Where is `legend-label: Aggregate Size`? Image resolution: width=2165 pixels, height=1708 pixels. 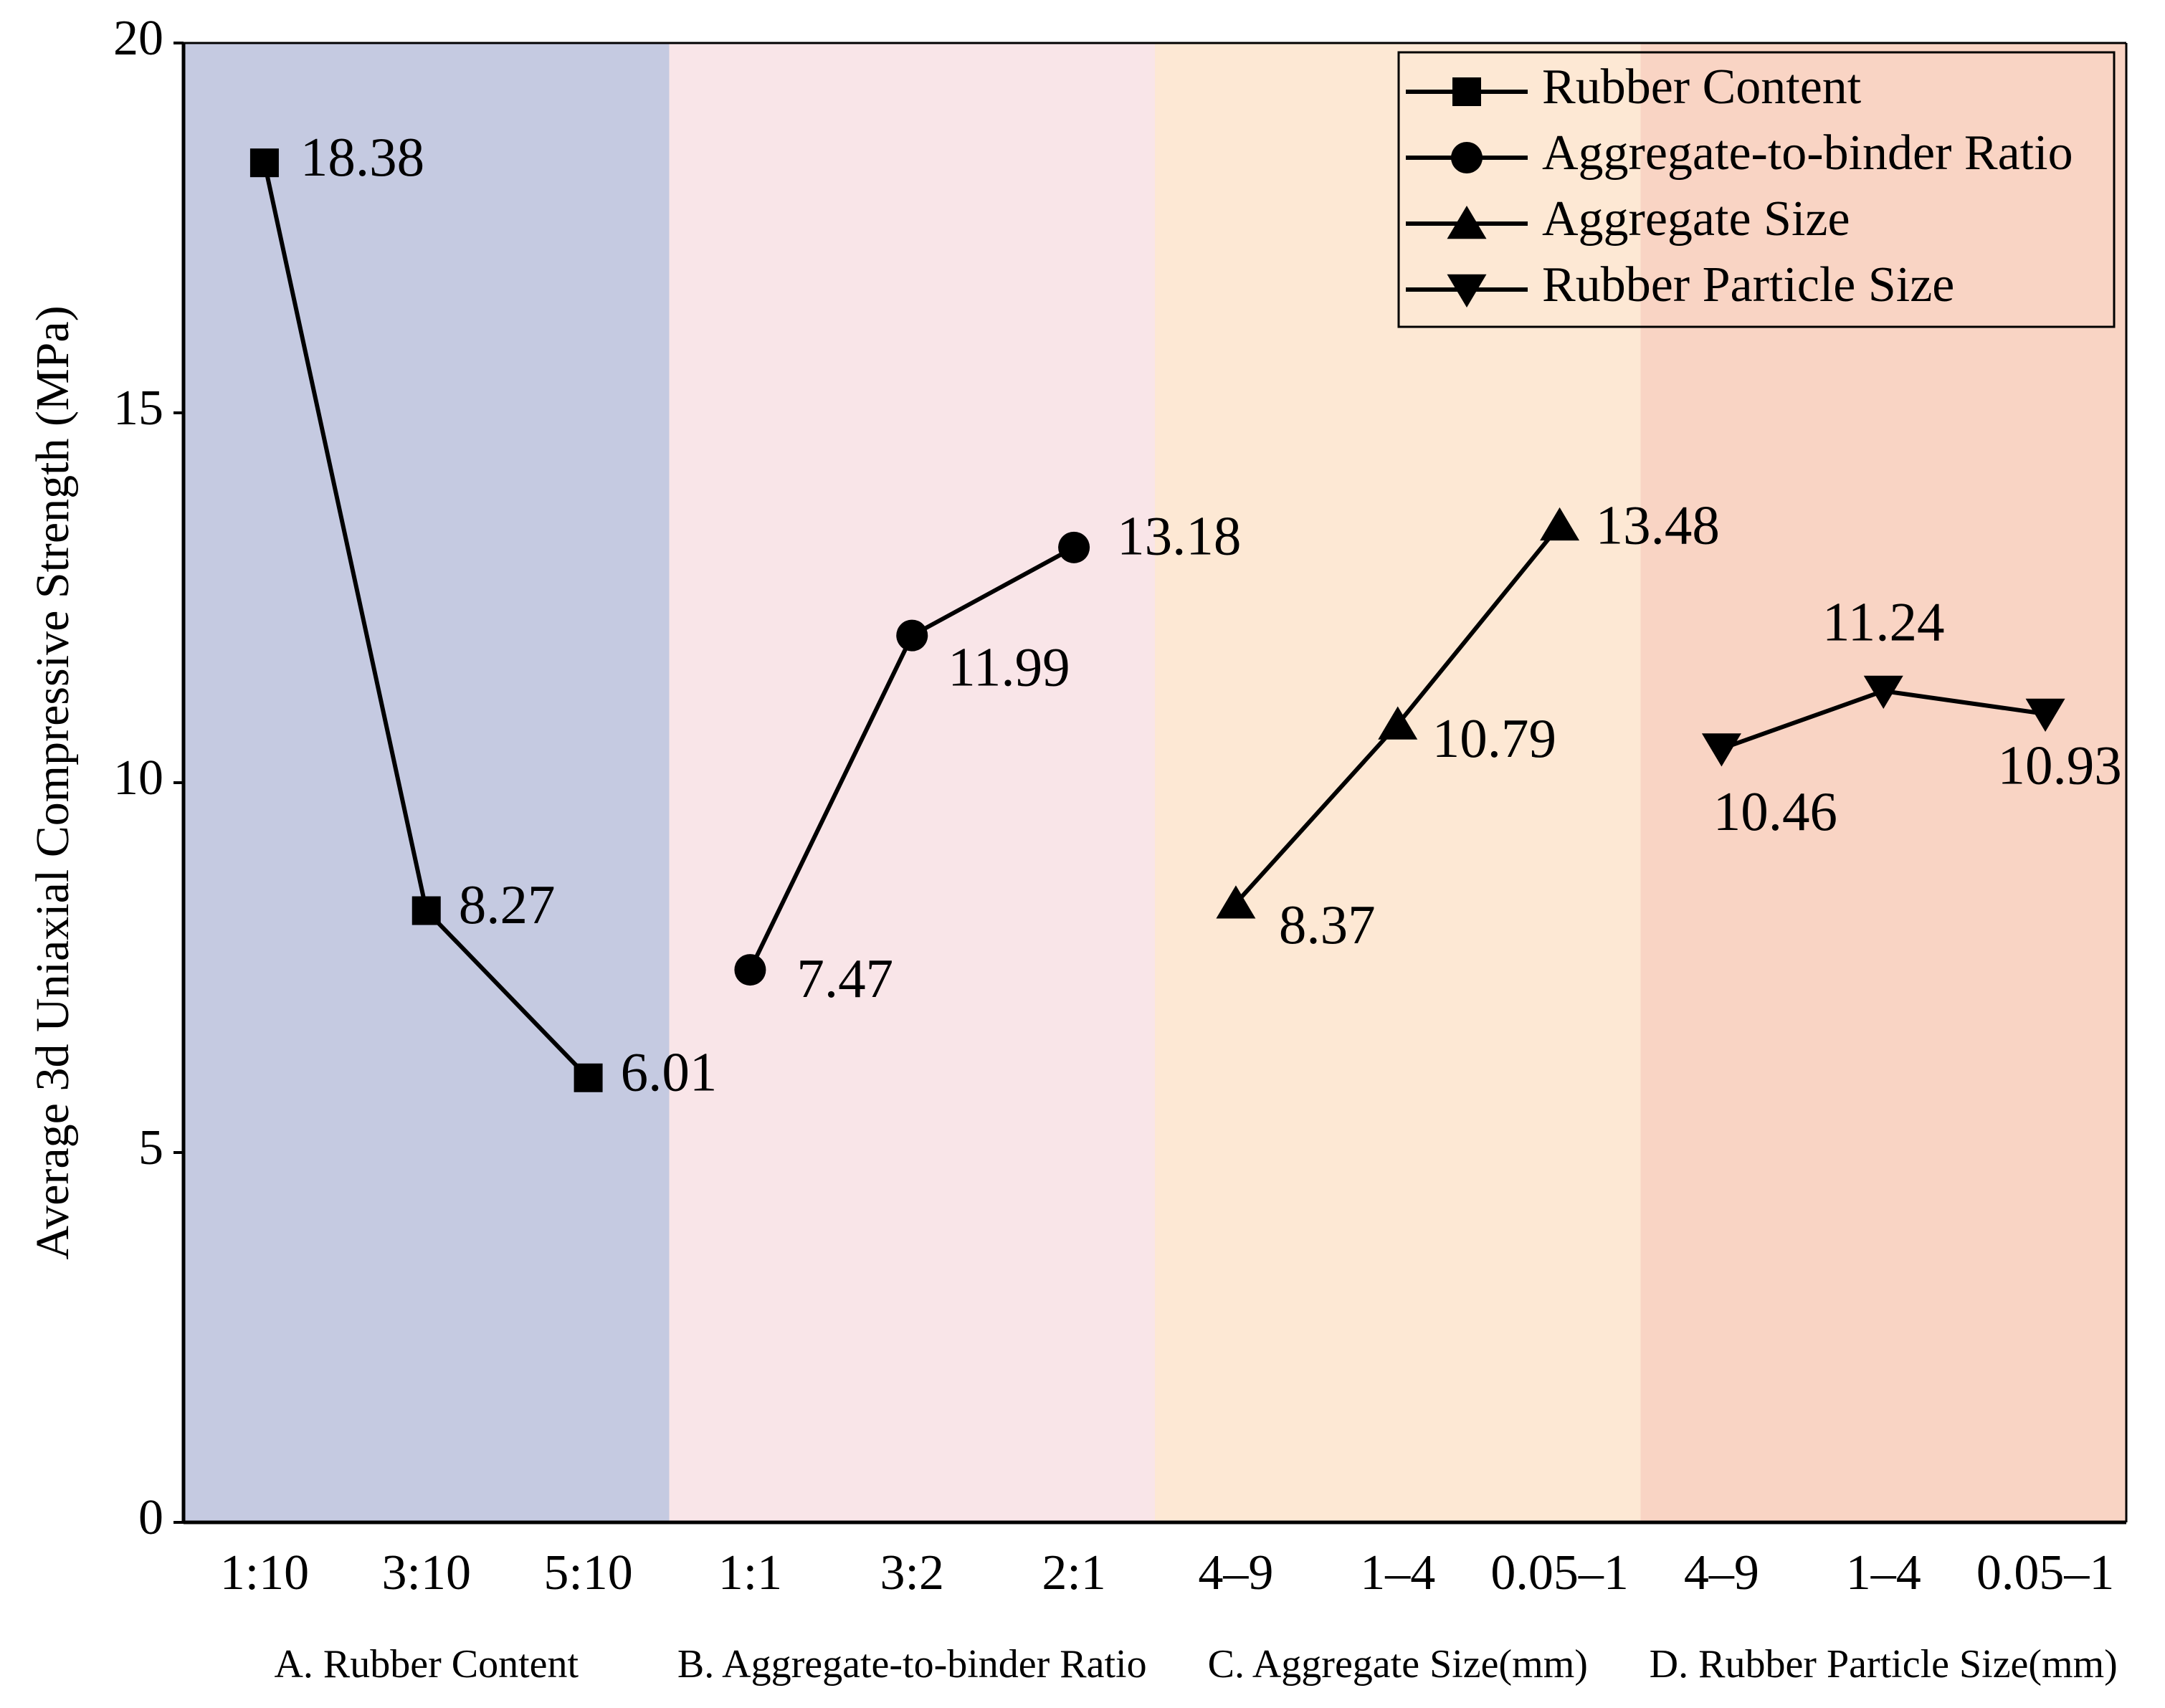
legend-label: Aggregate Size is located at coordinates (1696, 219).